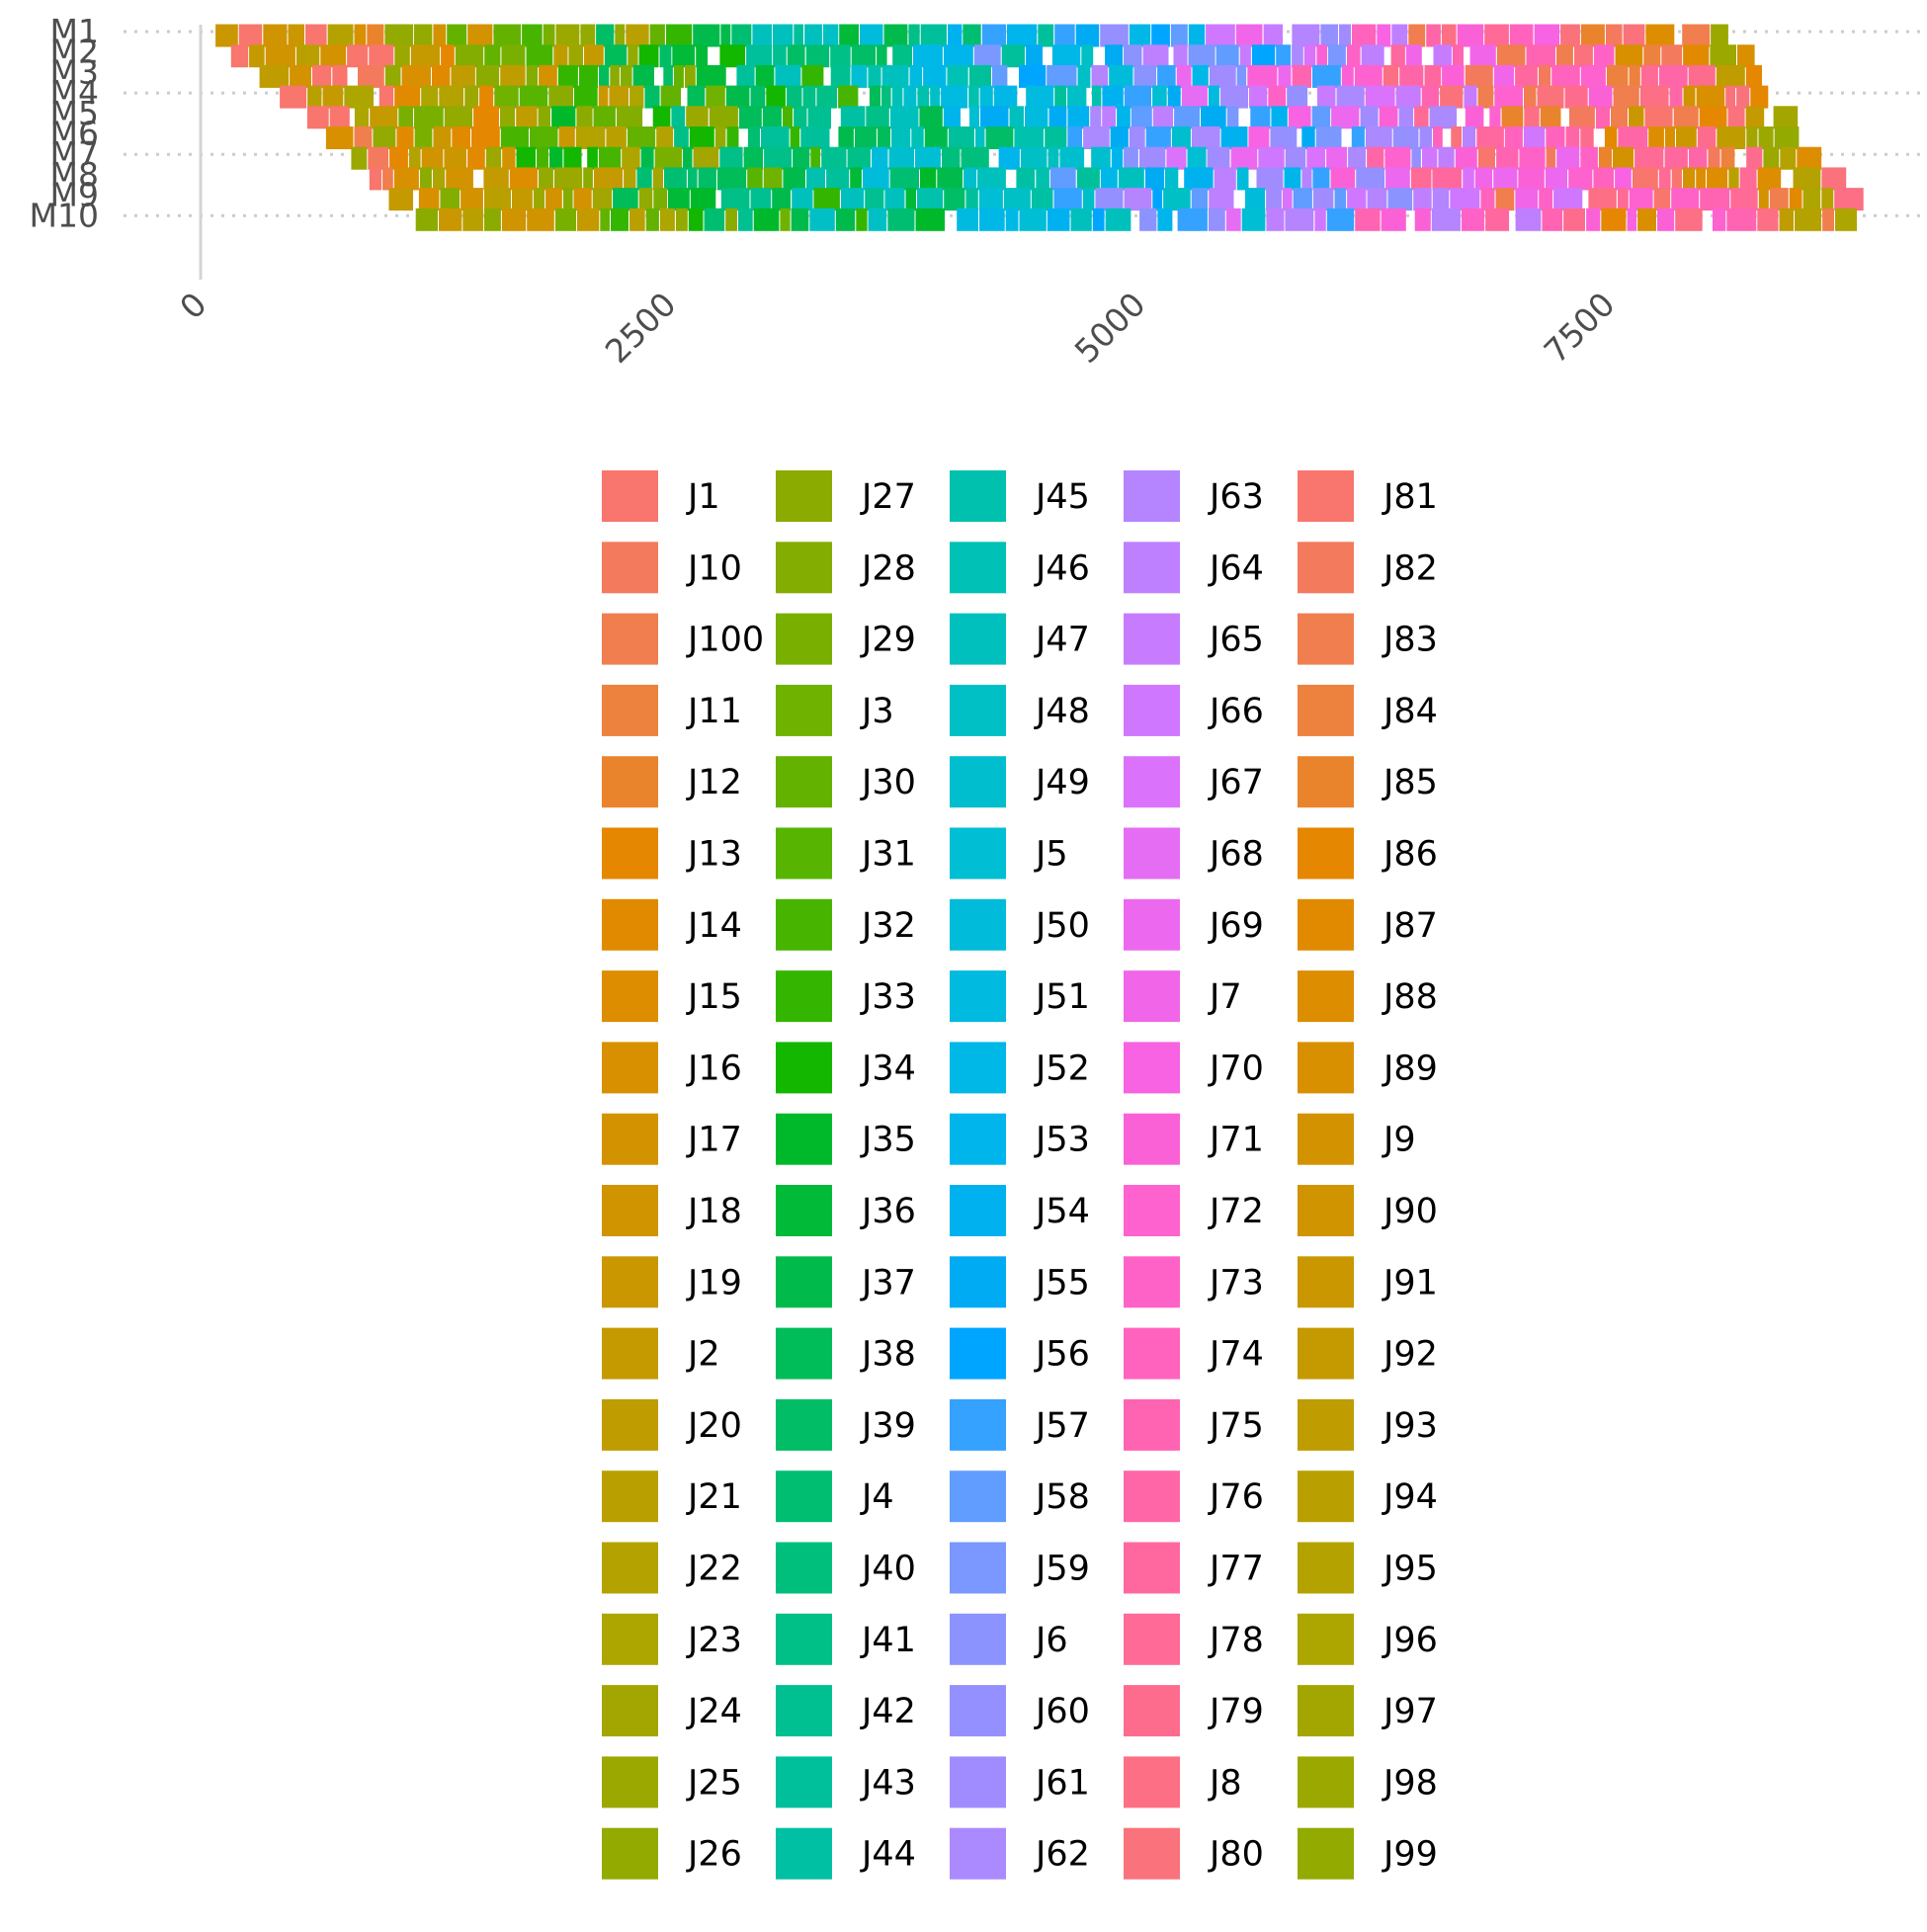  Describe the element at coordinates (630, 1282) in the screenshot. I see `legend-swatch-J19` at that location.